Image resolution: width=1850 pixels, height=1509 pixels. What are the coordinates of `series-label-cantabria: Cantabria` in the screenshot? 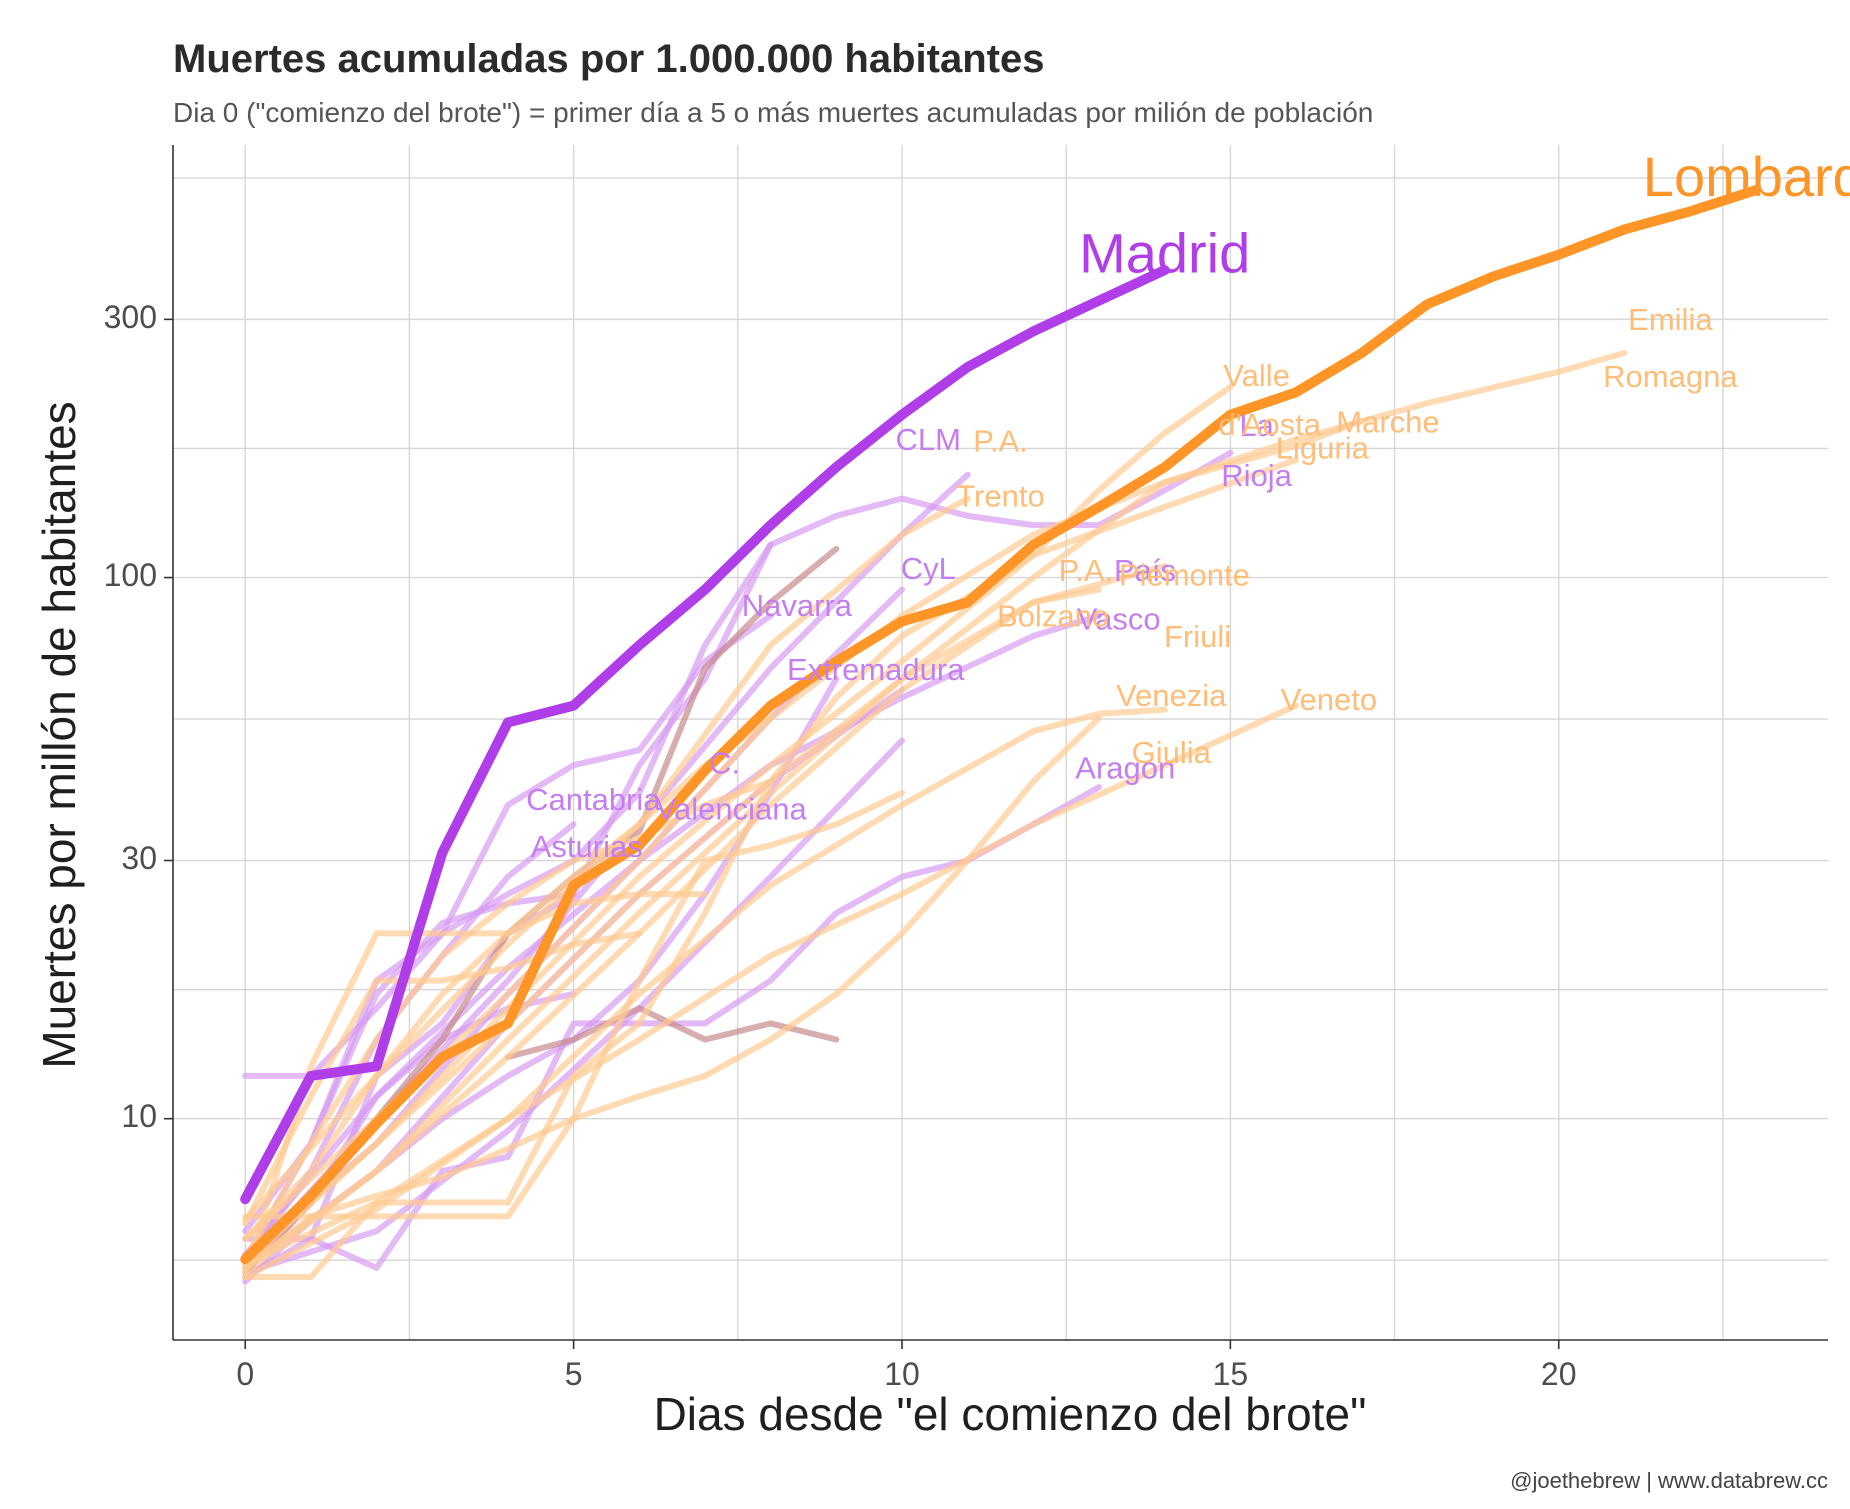 It's located at (593, 799).